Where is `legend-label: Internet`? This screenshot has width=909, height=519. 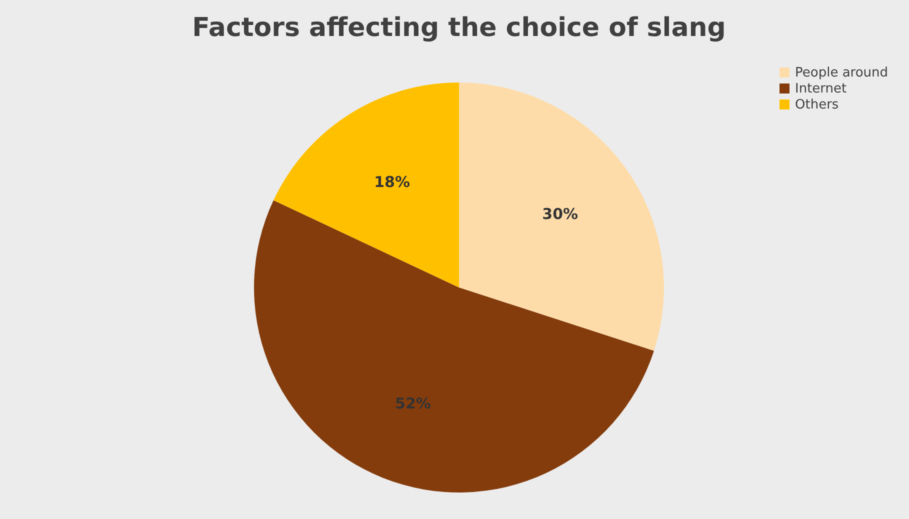 legend-label: Internet is located at coordinates (821, 89).